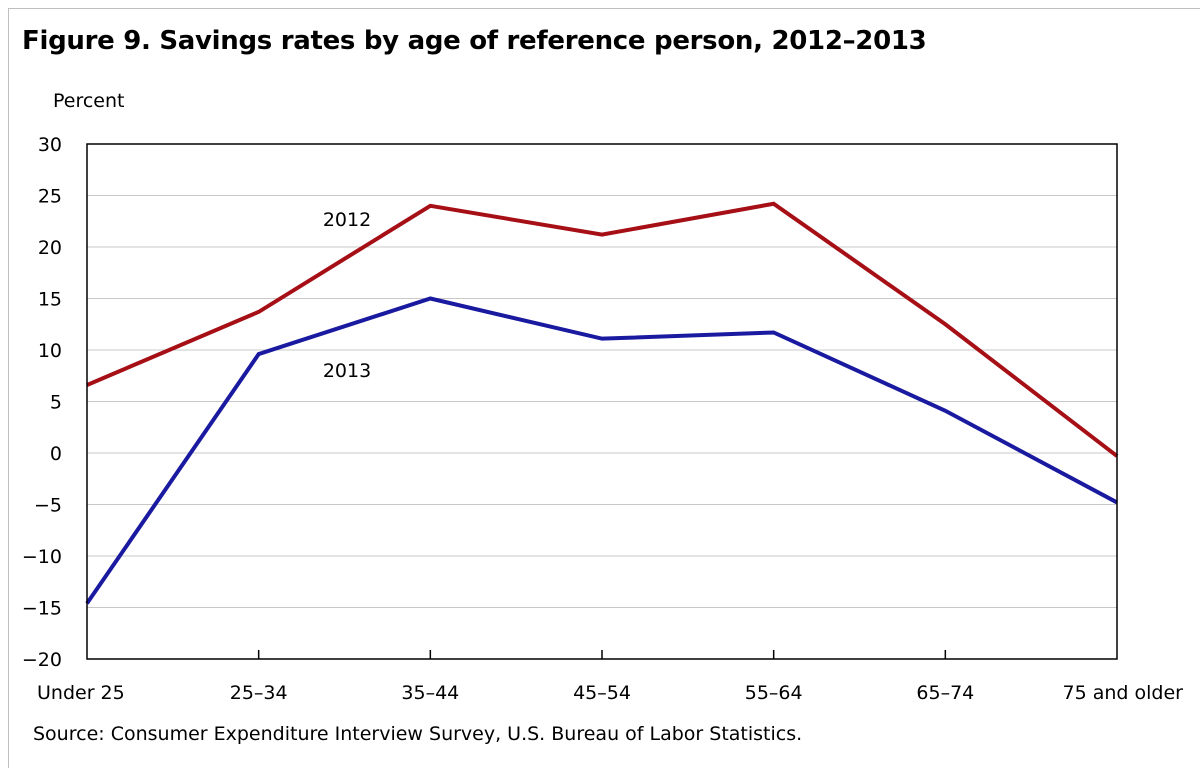 This screenshot has width=1200, height=768. I want to click on y-tick-label: −20, so click(42, 660).